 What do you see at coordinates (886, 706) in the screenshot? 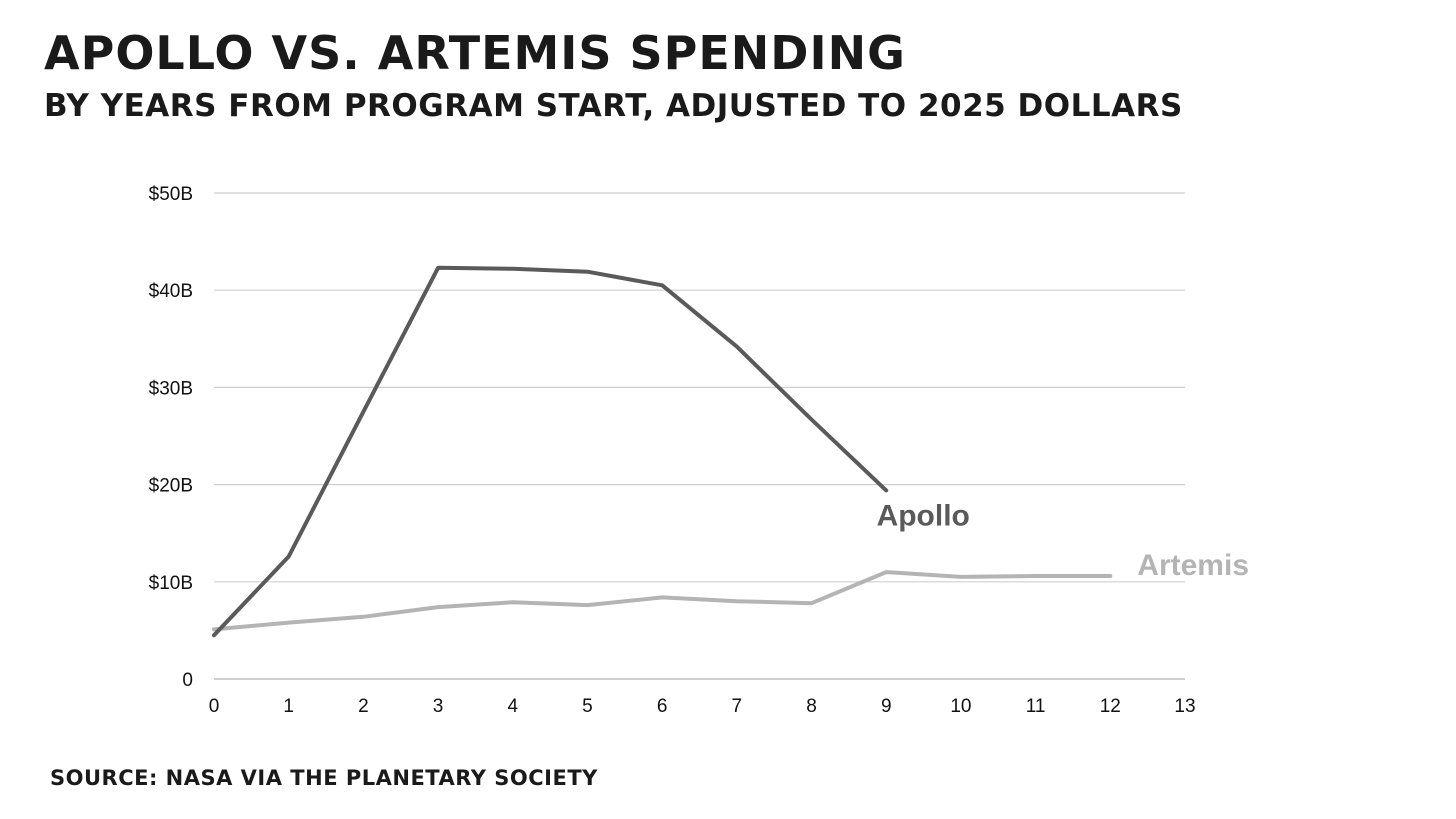
I see `x-tick-label: 9` at bounding box center [886, 706].